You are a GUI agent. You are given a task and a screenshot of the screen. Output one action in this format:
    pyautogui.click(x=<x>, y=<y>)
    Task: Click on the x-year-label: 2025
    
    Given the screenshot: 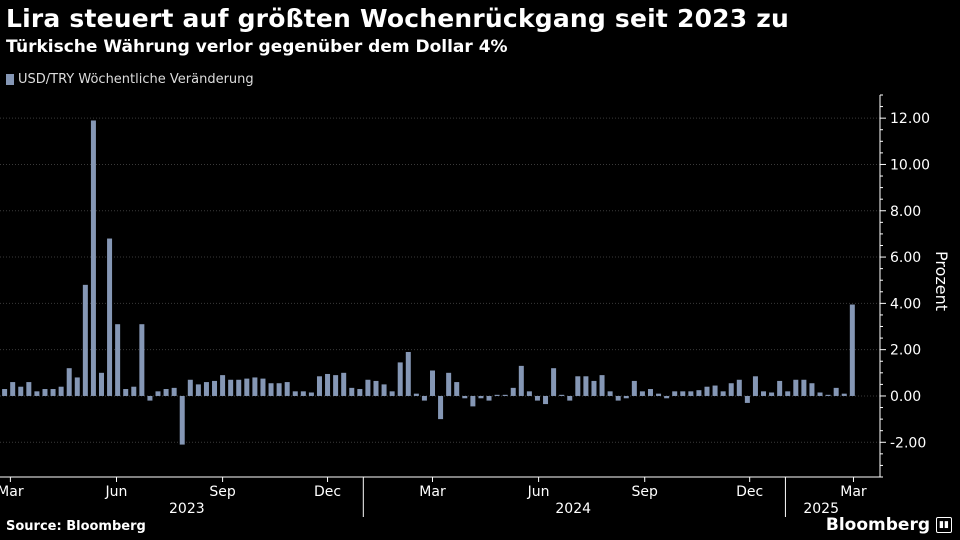 What is the action you would take?
    pyautogui.click(x=821, y=509)
    